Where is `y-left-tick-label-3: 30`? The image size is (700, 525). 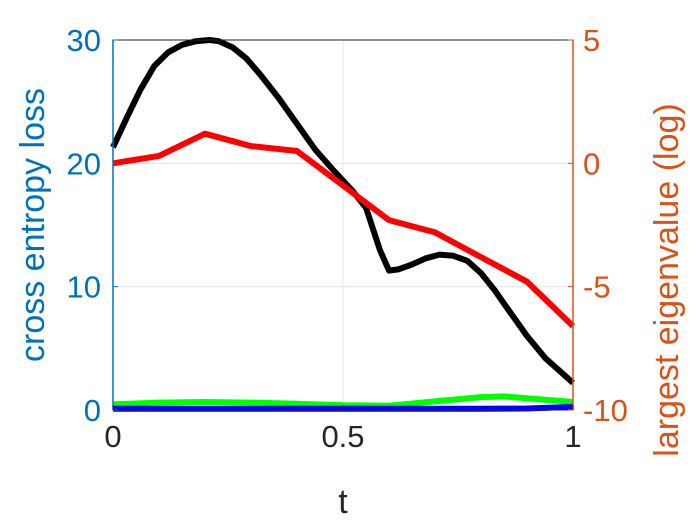 y-left-tick-label-3: 30 is located at coordinates (84, 40).